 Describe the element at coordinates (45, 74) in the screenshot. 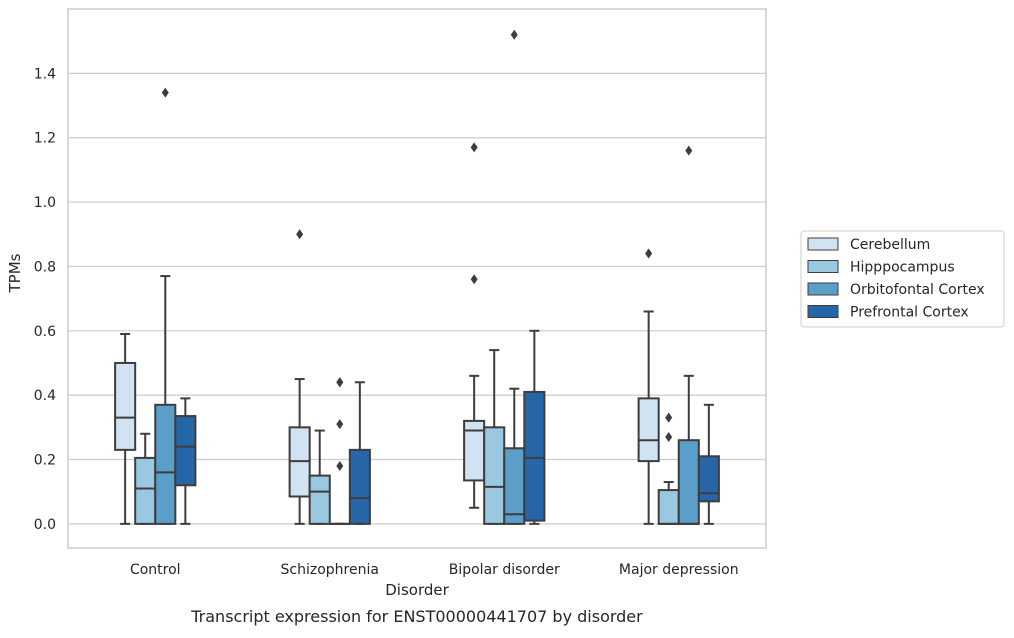

I see `y-tick-label: 1.4` at that location.